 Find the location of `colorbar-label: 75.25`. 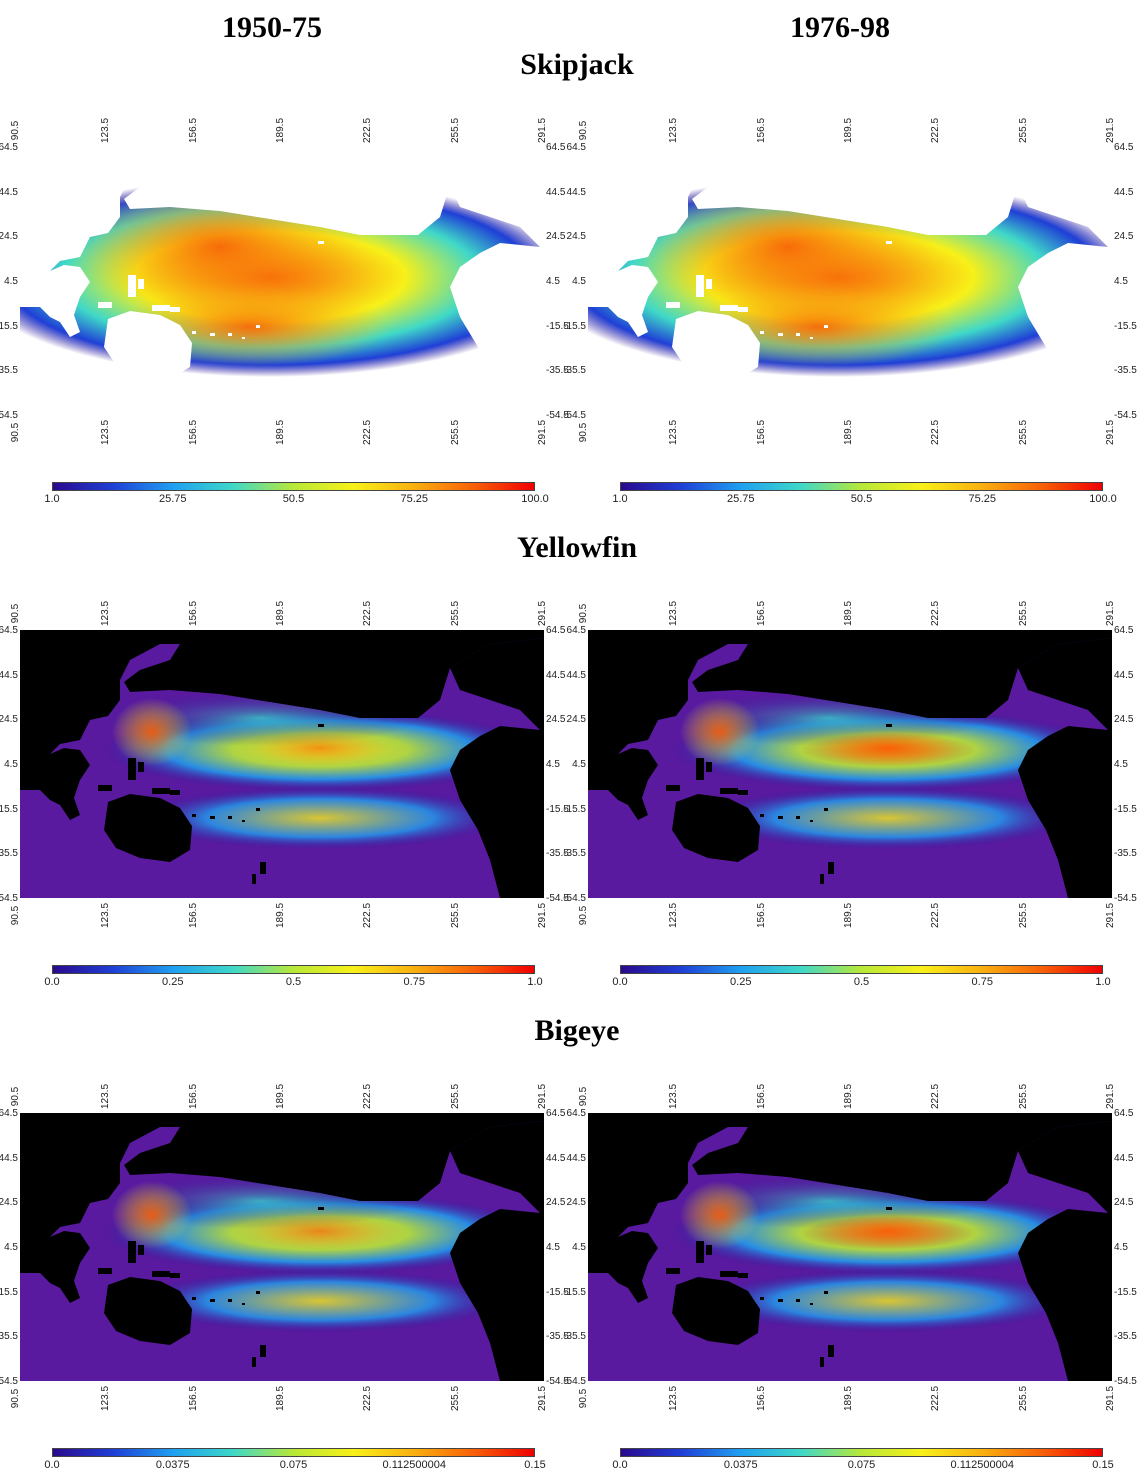

colorbar-label: 75.25 is located at coordinates (982, 499).